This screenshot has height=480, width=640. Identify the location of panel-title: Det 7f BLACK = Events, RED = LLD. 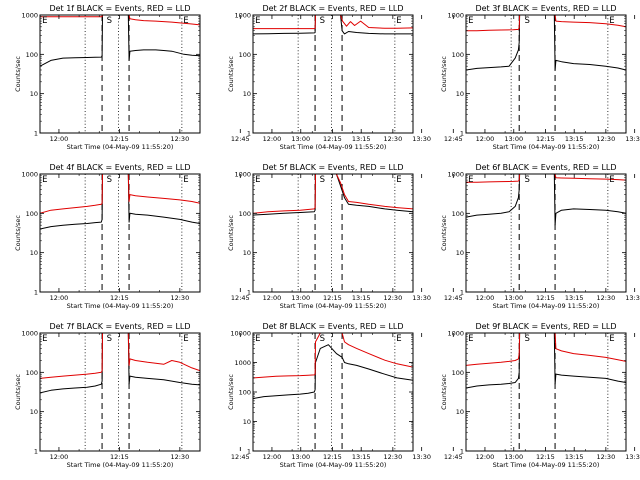
(119, 326).